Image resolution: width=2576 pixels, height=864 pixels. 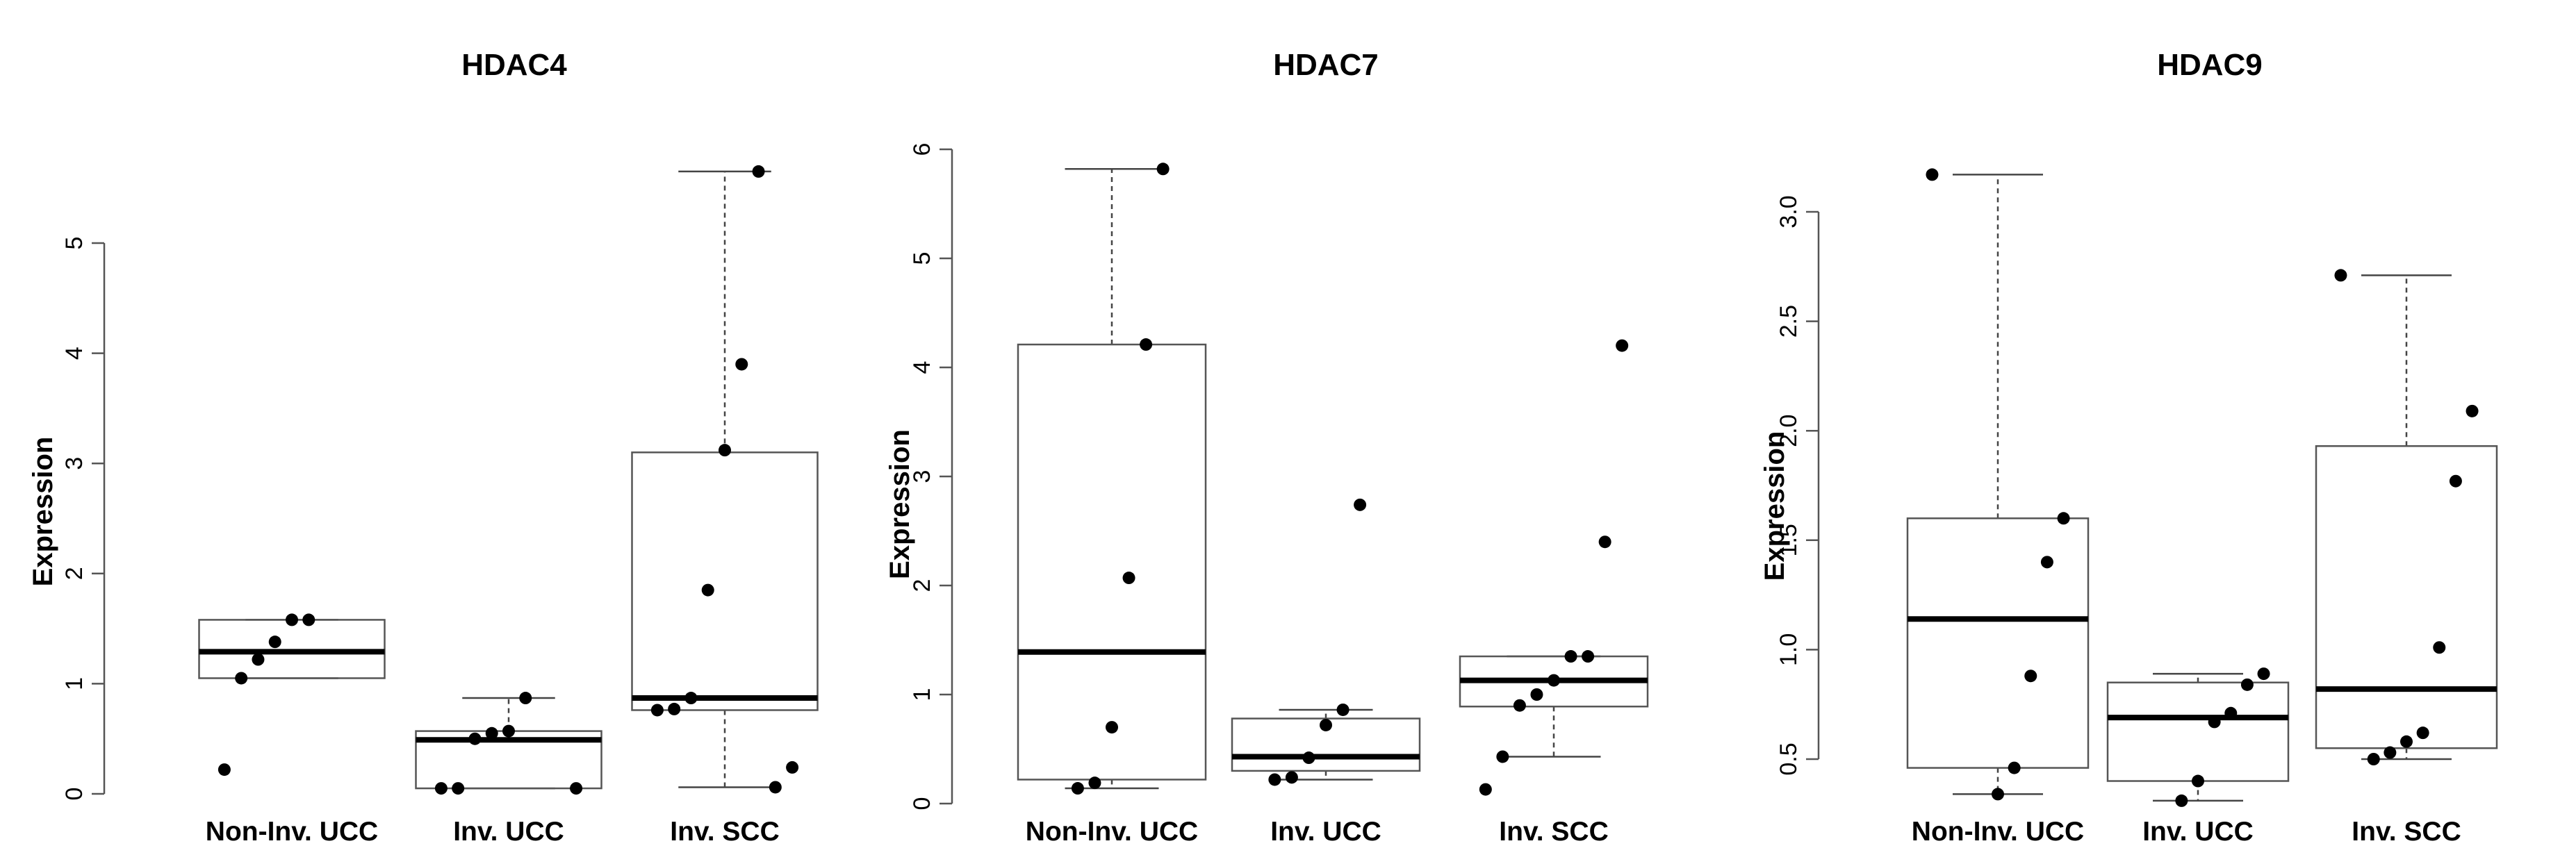 What do you see at coordinates (1326, 65) in the screenshot?
I see `chart-title: HDAC7` at bounding box center [1326, 65].